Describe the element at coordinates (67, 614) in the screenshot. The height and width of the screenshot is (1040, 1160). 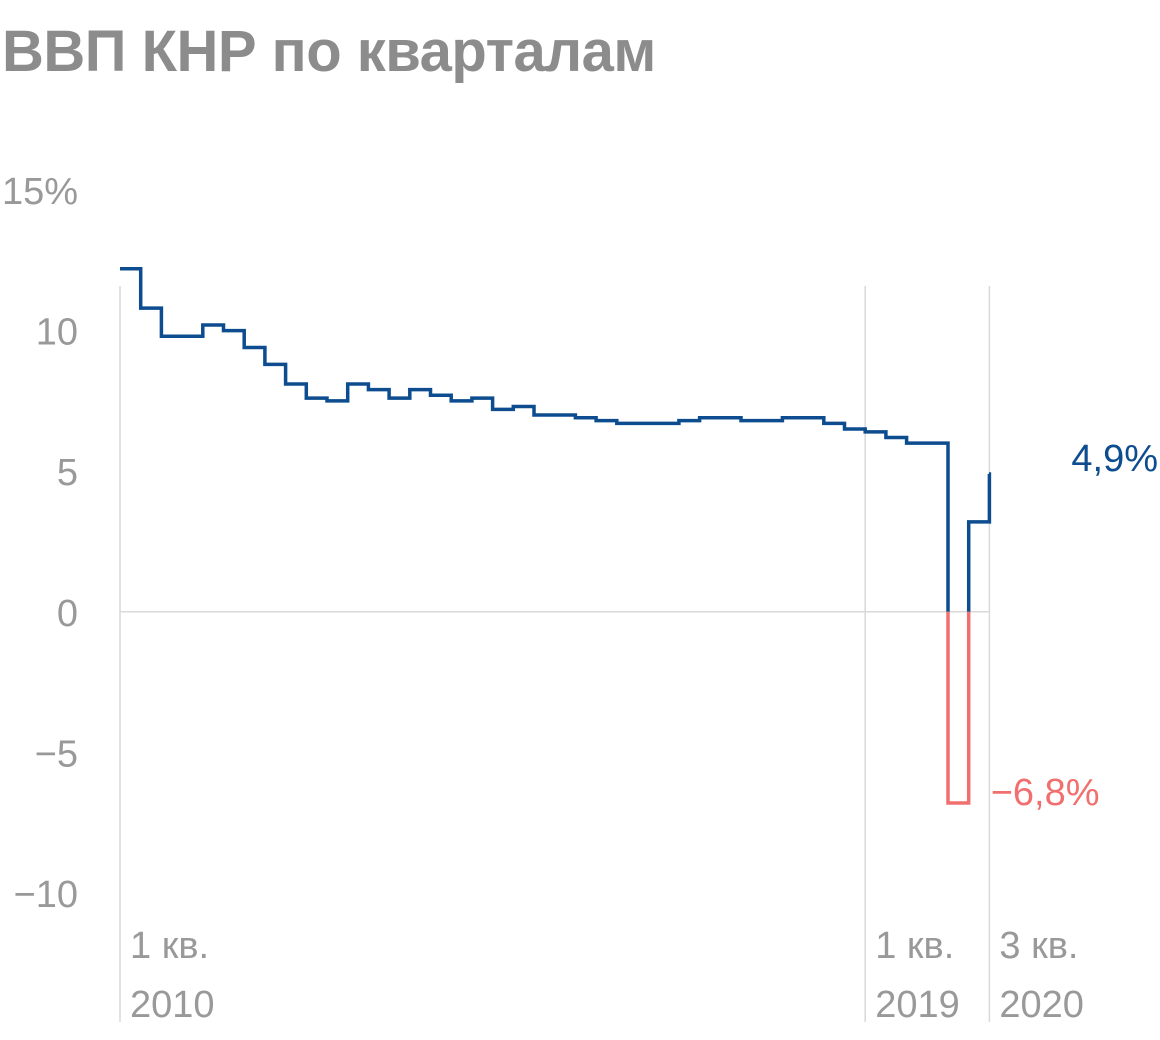
I see `y-tick-label: 0` at that location.